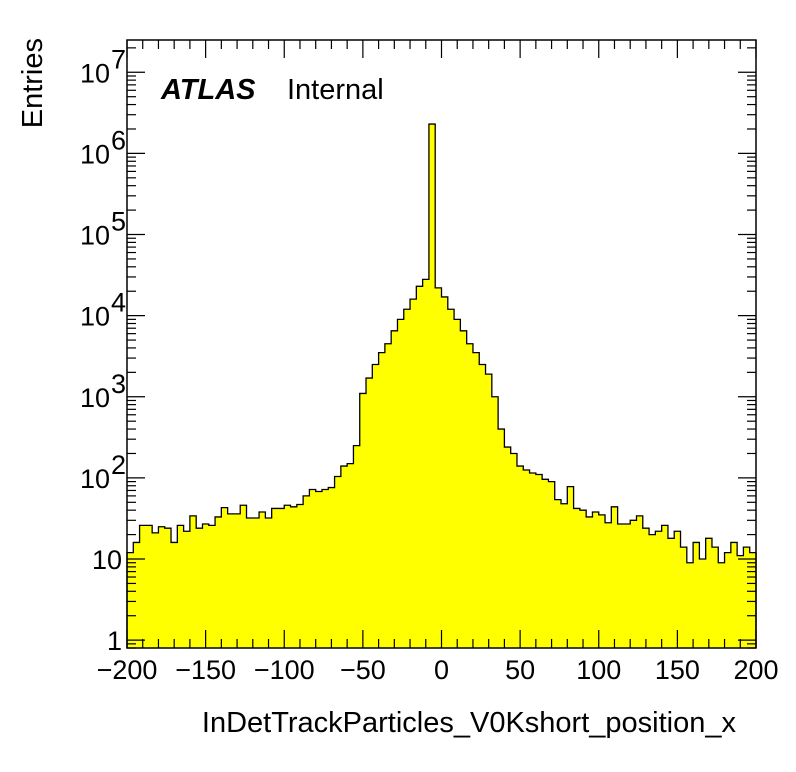  Describe the element at coordinates (208, 90) in the screenshot. I see `atlas-label: ATLAS` at that location.